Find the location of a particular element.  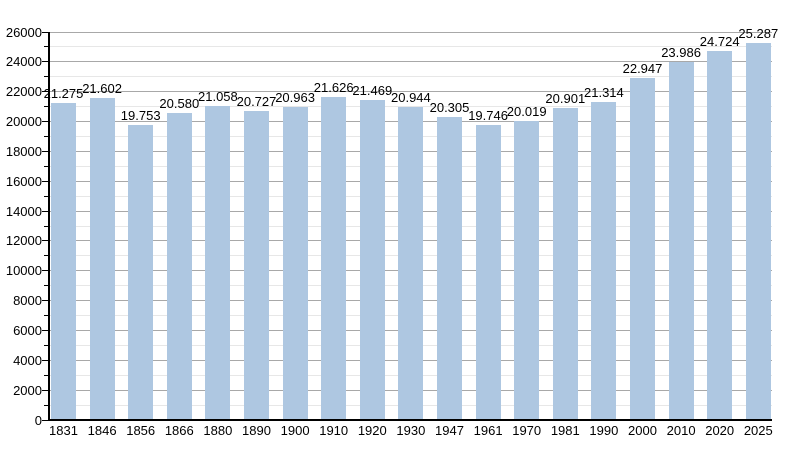

bar-value-label: 19.746 is located at coordinates (488, 116).